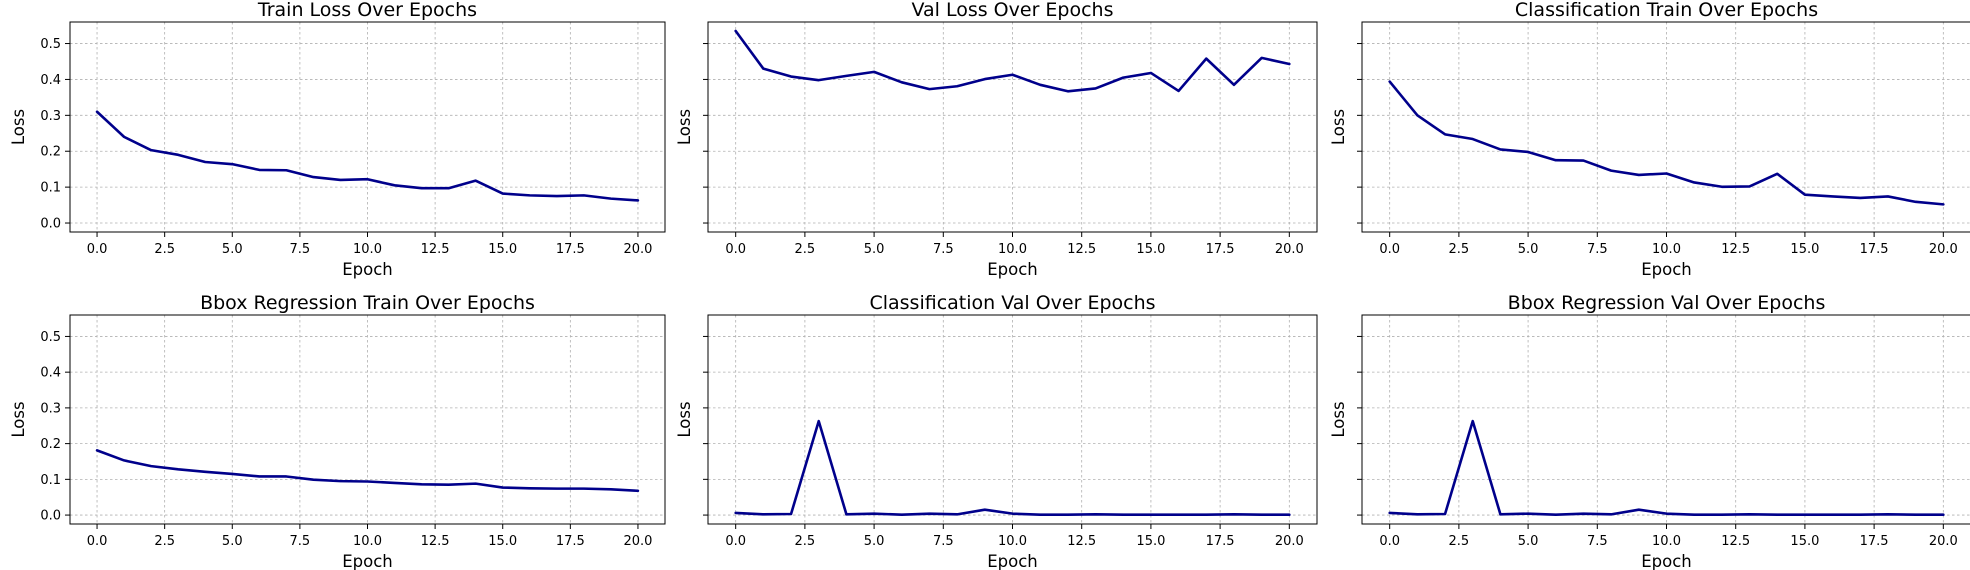 This screenshot has height=570, width=1970. Describe the element at coordinates (1666, 10) in the screenshot. I see `chart-title: Classification Train Over Epochs` at that location.